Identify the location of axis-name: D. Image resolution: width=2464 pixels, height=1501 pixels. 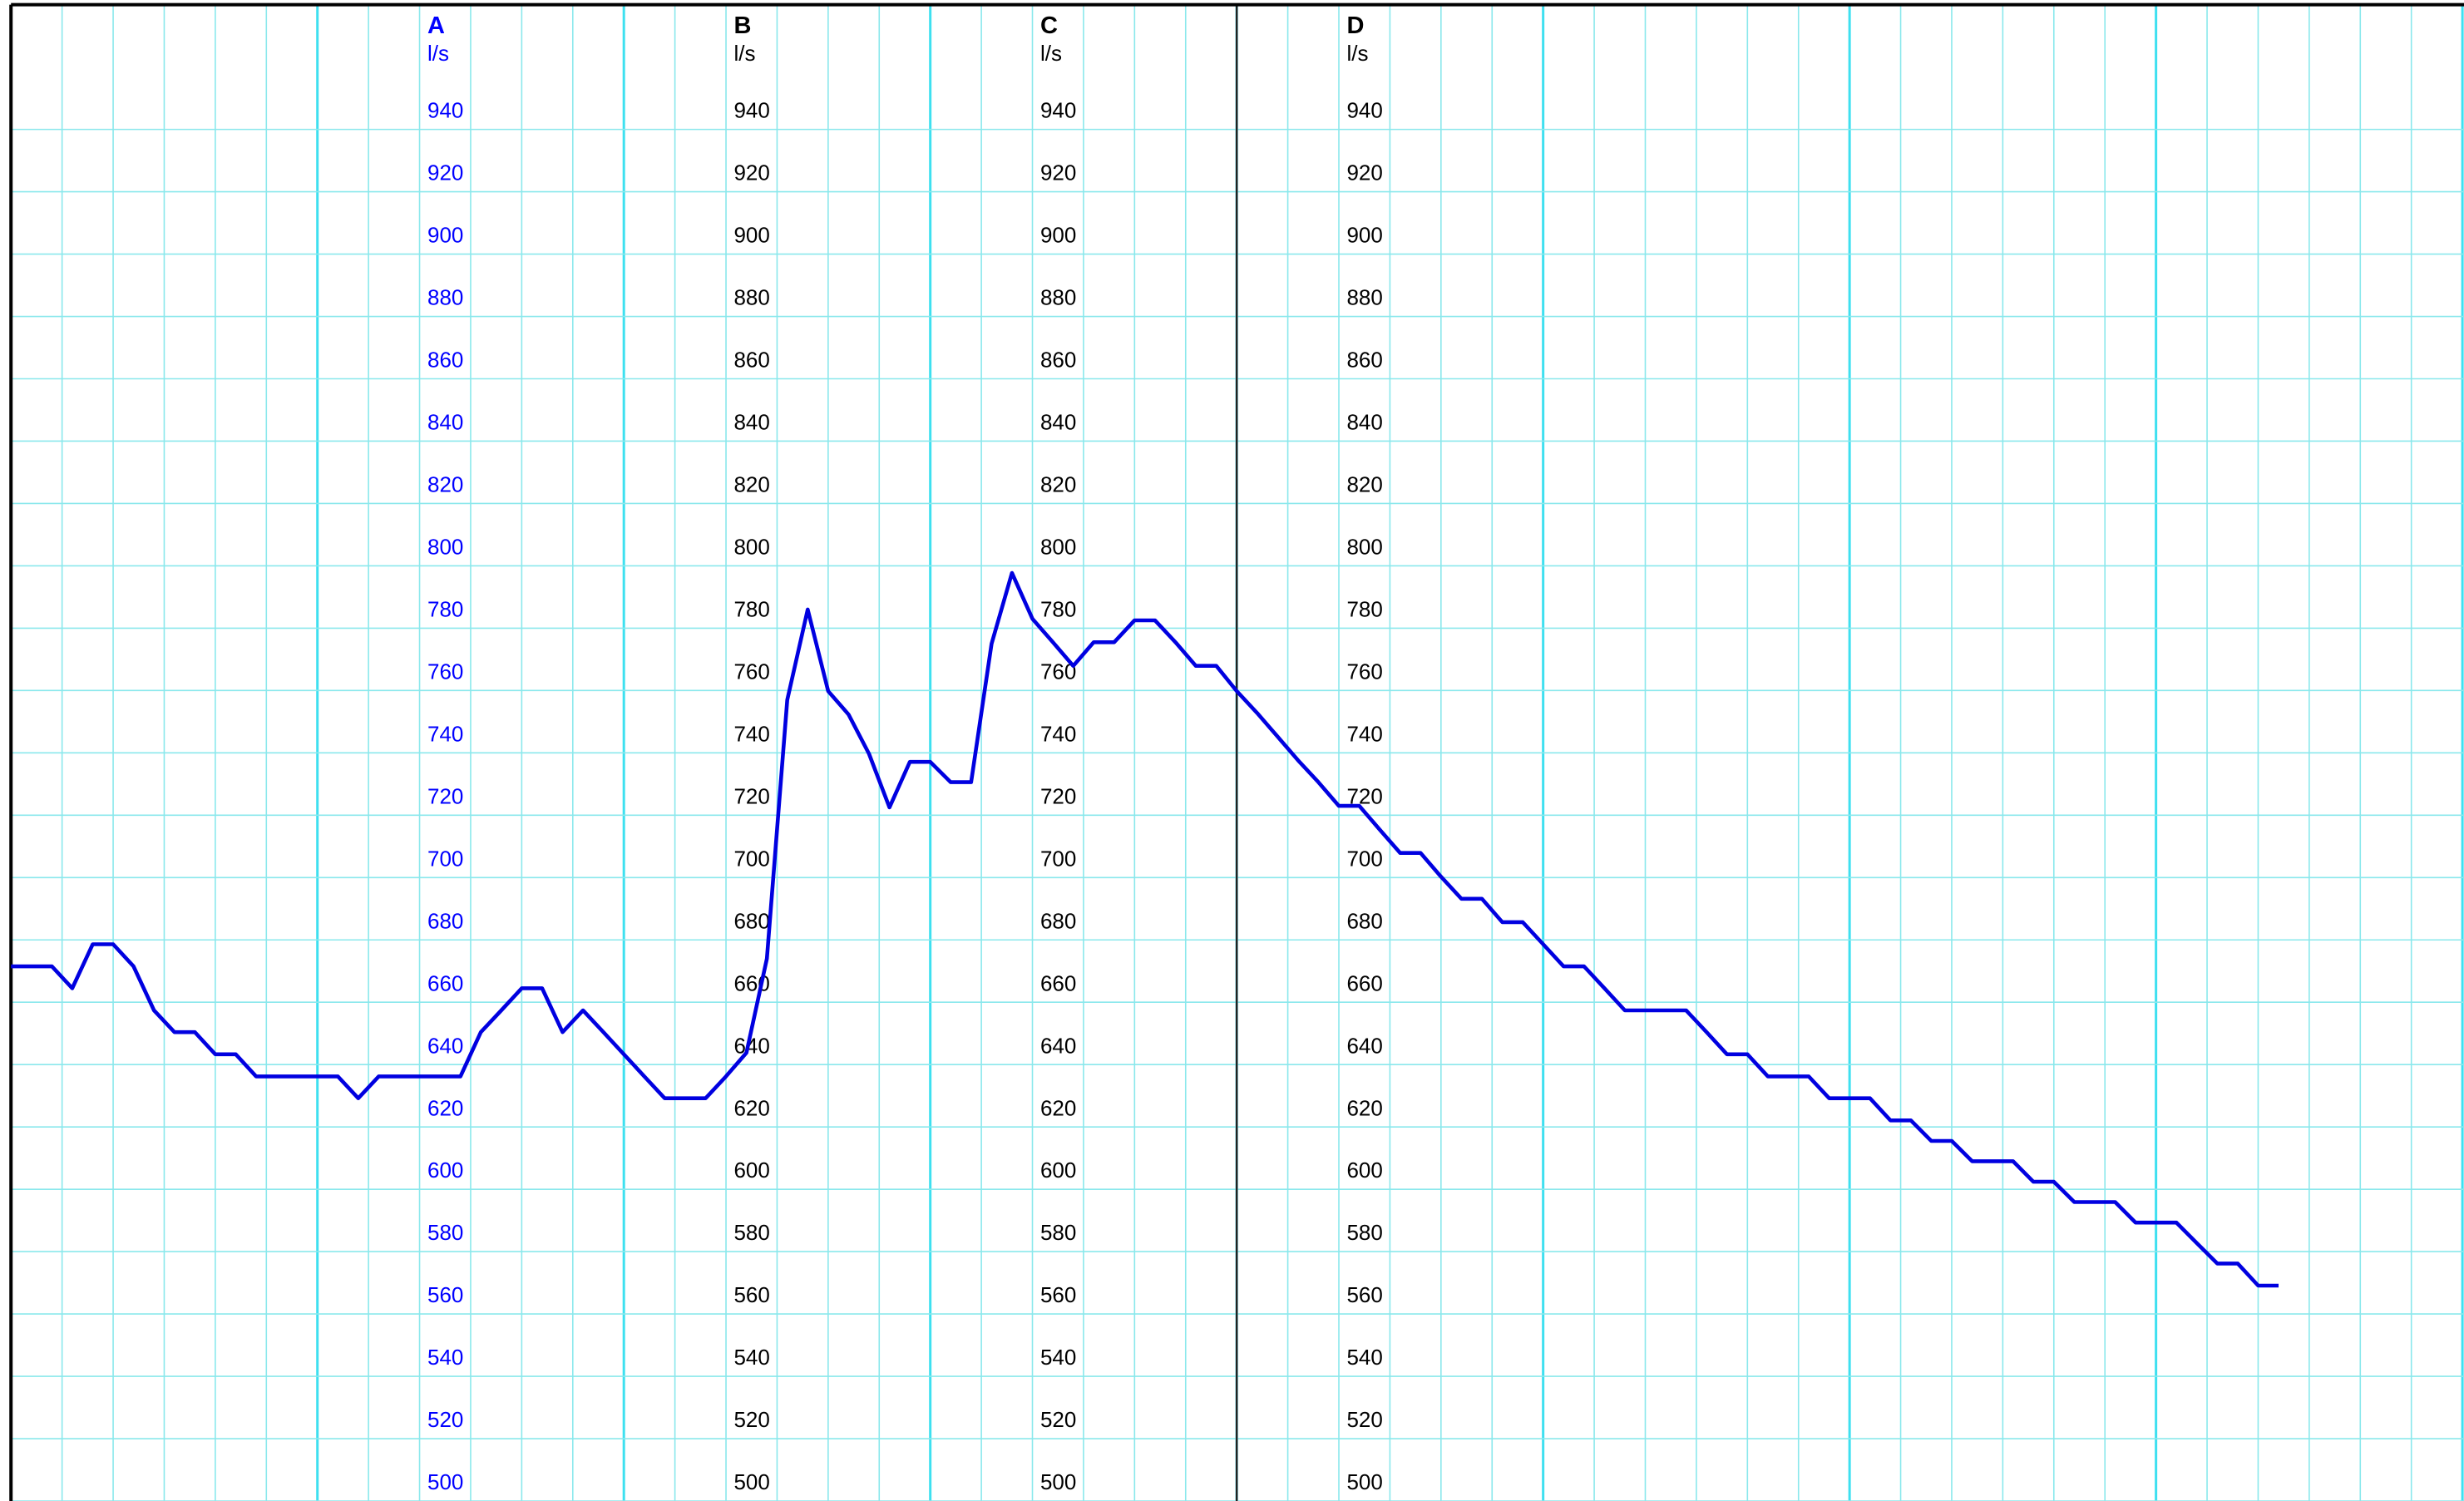
(1355, 25).